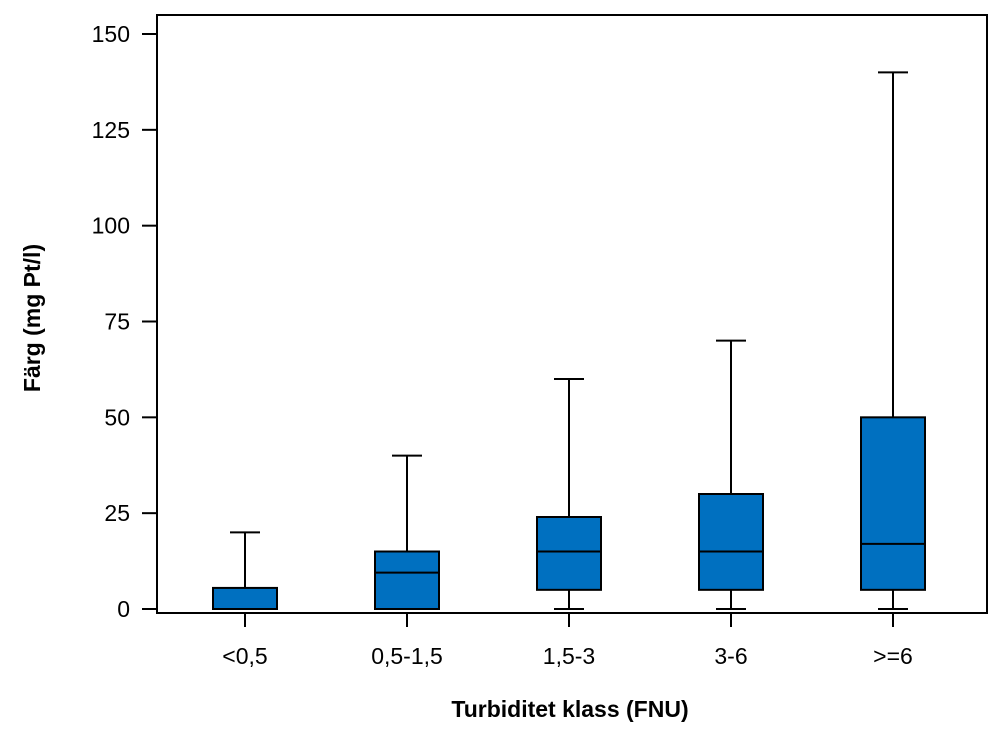 This screenshot has width=1000, height=750. What do you see at coordinates (111, 130) in the screenshot?
I see `y-tick-label: 125` at bounding box center [111, 130].